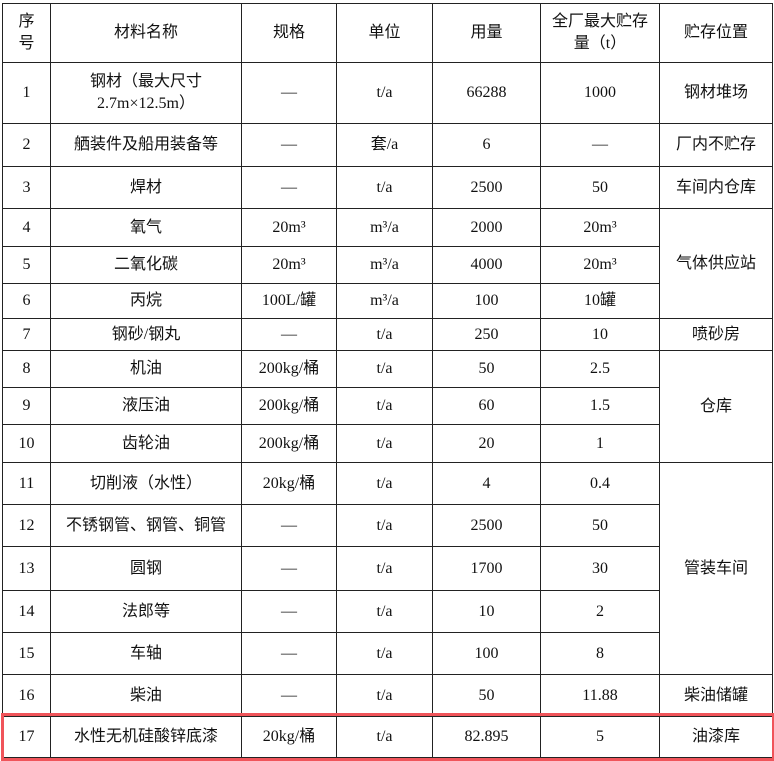 This screenshot has width=774, height=761. What do you see at coordinates (26, 301) in the screenshot?
I see `cell-no: 6` at bounding box center [26, 301].